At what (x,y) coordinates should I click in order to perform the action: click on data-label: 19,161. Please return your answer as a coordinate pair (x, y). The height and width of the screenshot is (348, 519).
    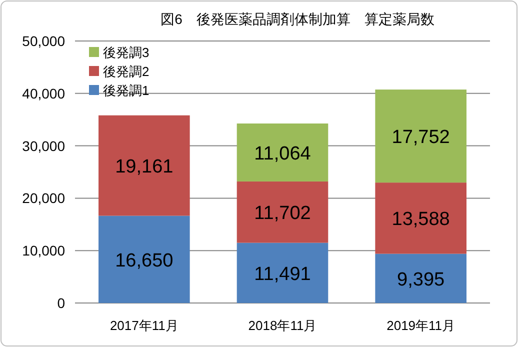
    Looking at the image, I should click on (144, 167).